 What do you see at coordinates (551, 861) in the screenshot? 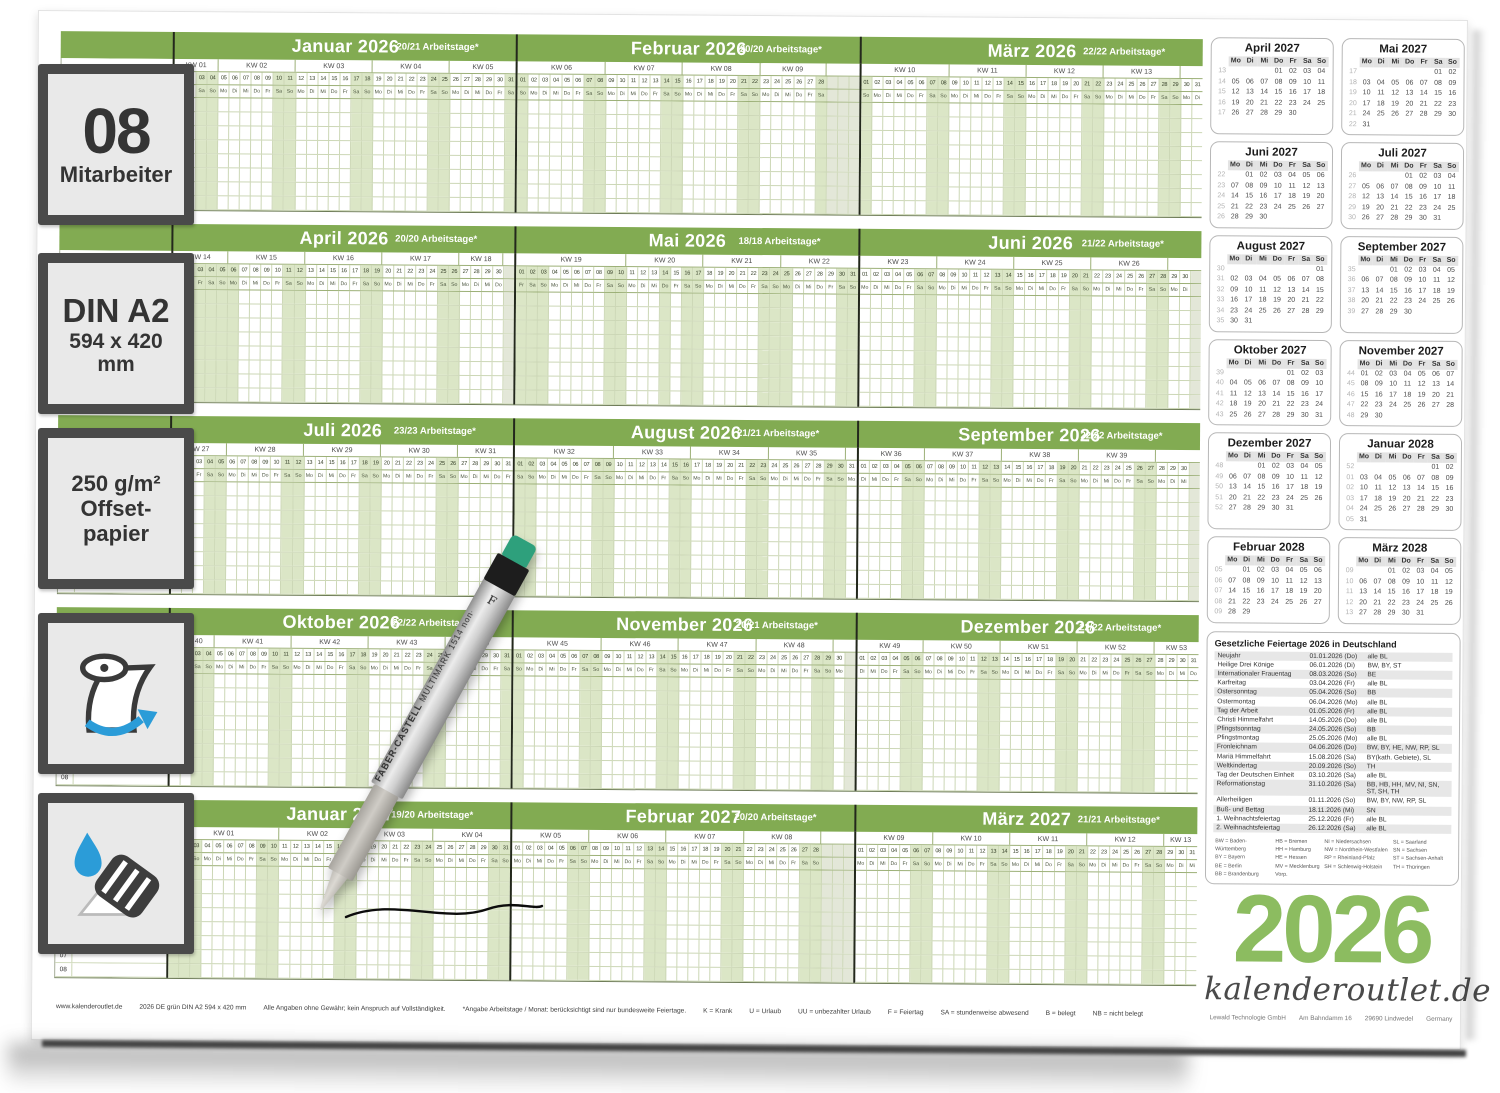
I see `weekday-cell: Do` at bounding box center [551, 861].